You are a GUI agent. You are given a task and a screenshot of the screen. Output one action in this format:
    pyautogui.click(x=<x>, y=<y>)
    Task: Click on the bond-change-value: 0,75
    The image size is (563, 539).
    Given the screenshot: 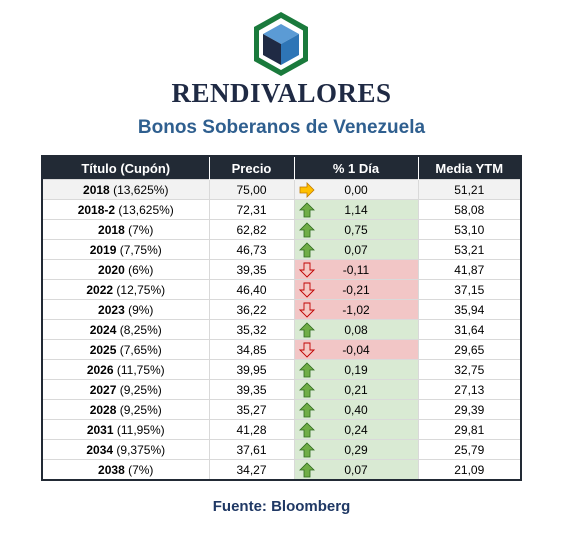 What is the action you would take?
    pyautogui.click(x=356, y=229)
    